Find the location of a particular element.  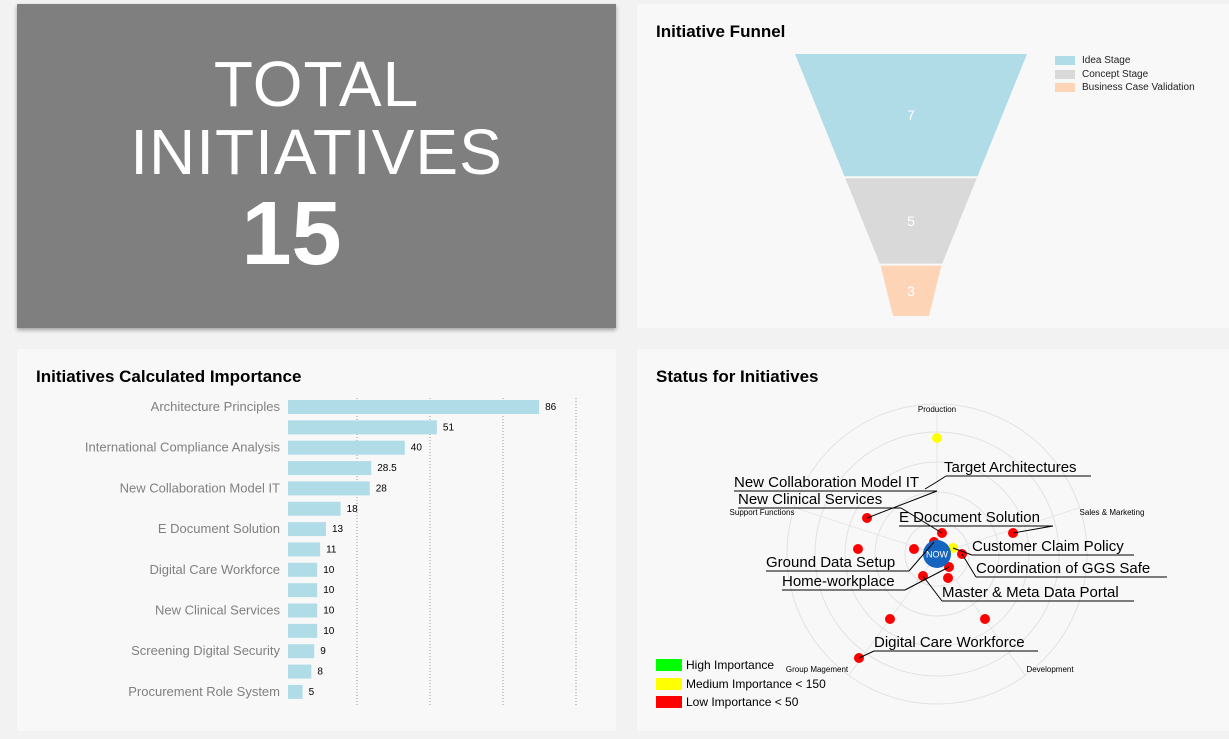

initiative-label: Digital Care Workforce is located at coordinates (949, 642).